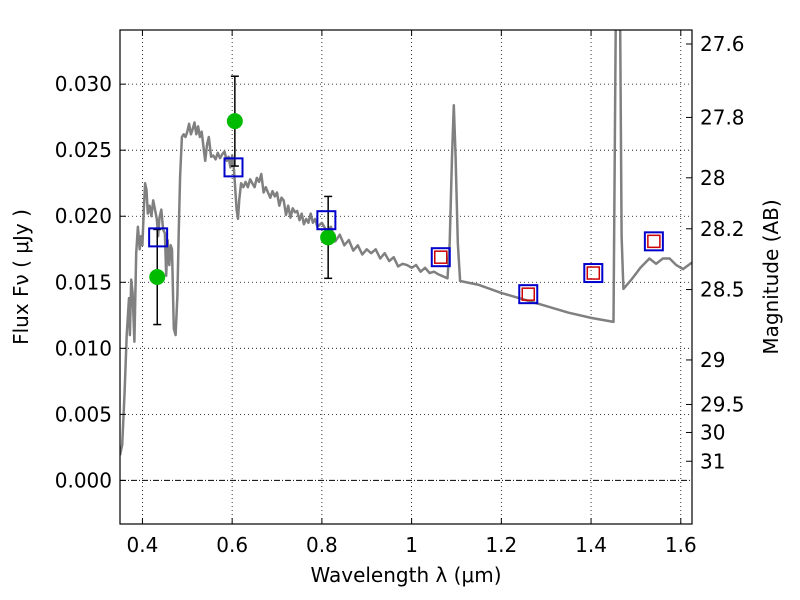 The image size is (800, 600). What do you see at coordinates (83, 150) in the screenshot?
I see `y-tick-label: 0.025` at bounding box center [83, 150].